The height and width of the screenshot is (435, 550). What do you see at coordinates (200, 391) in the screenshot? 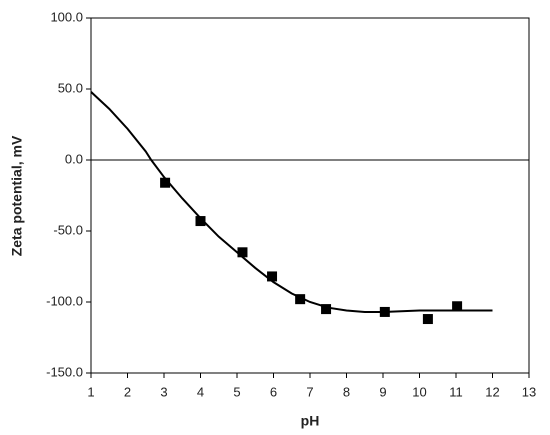
I see `x-tick-label: 4` at bounding box center [200, 391].